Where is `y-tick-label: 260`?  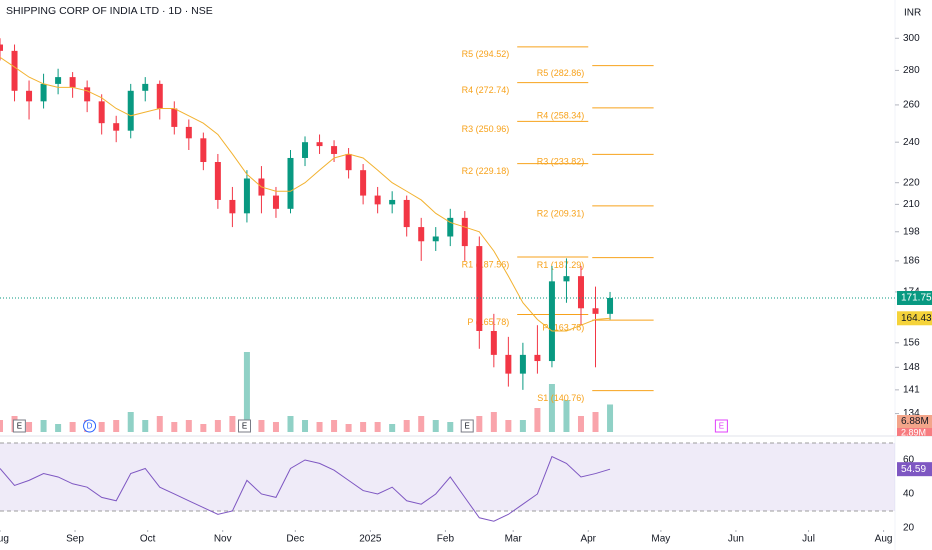
y-tick-label: 260 is located at coordinates (911, 105).